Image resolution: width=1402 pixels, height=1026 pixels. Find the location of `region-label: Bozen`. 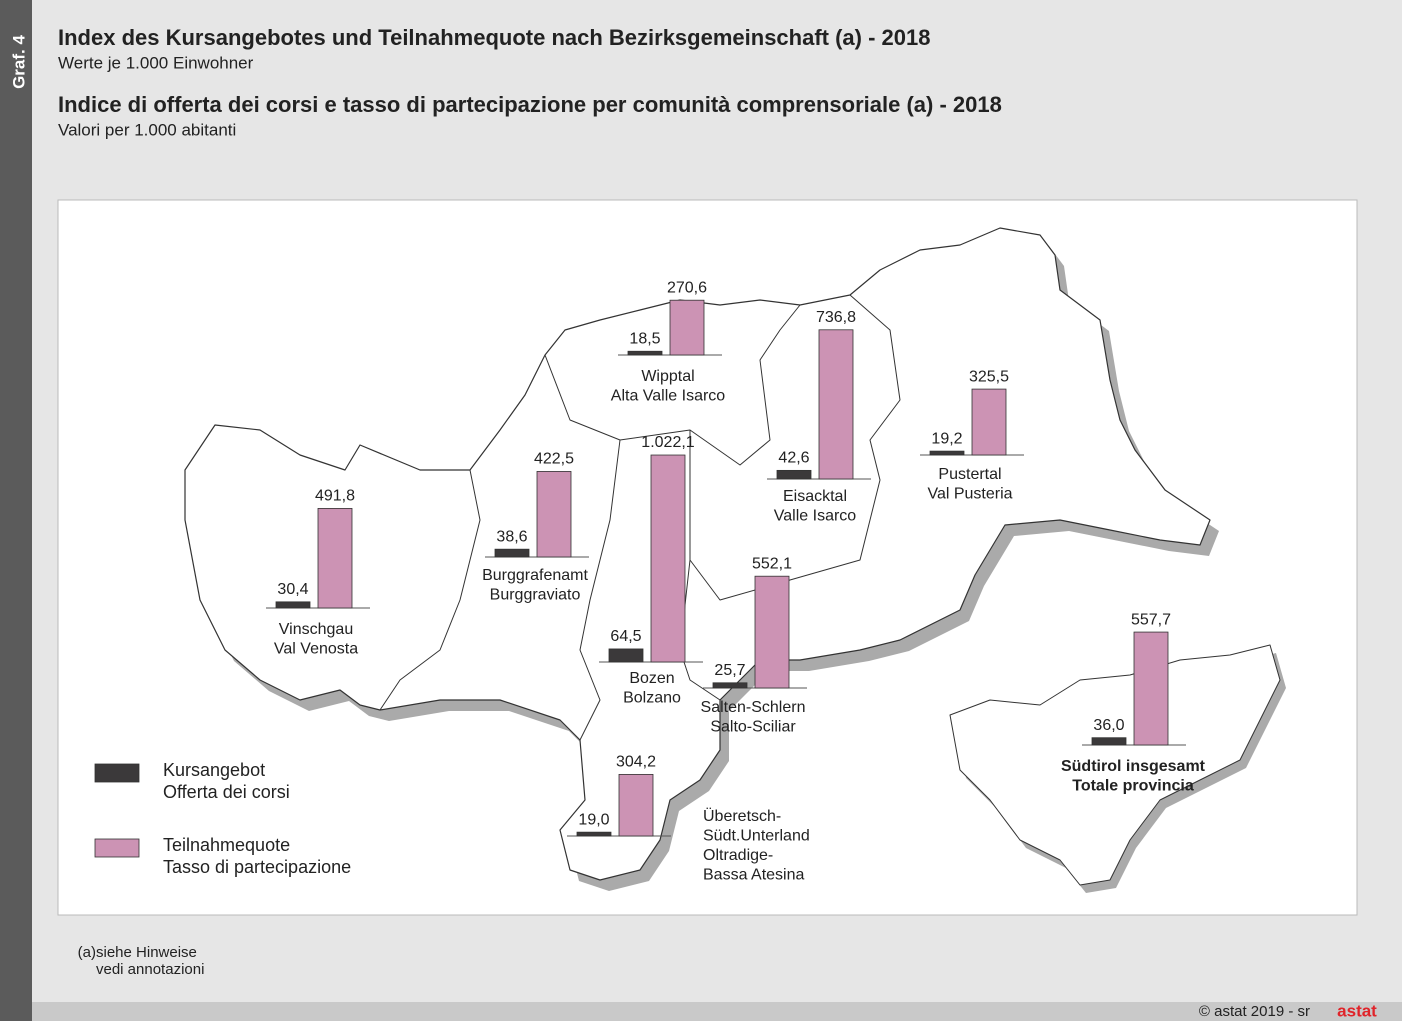

region-label: Bozen is located at coordinates (651, 678).